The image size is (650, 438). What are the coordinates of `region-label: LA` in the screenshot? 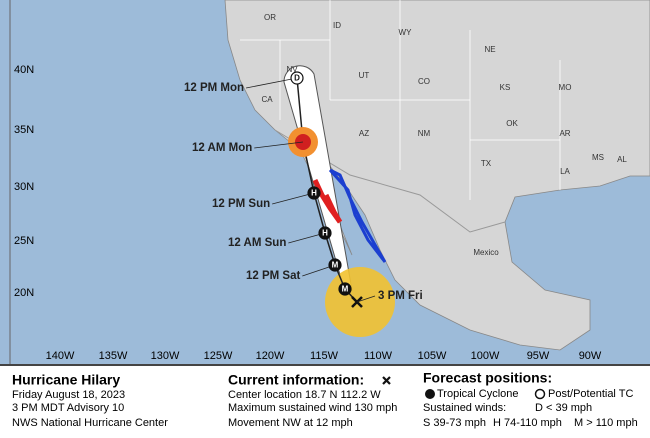 It's located at (565, 171).